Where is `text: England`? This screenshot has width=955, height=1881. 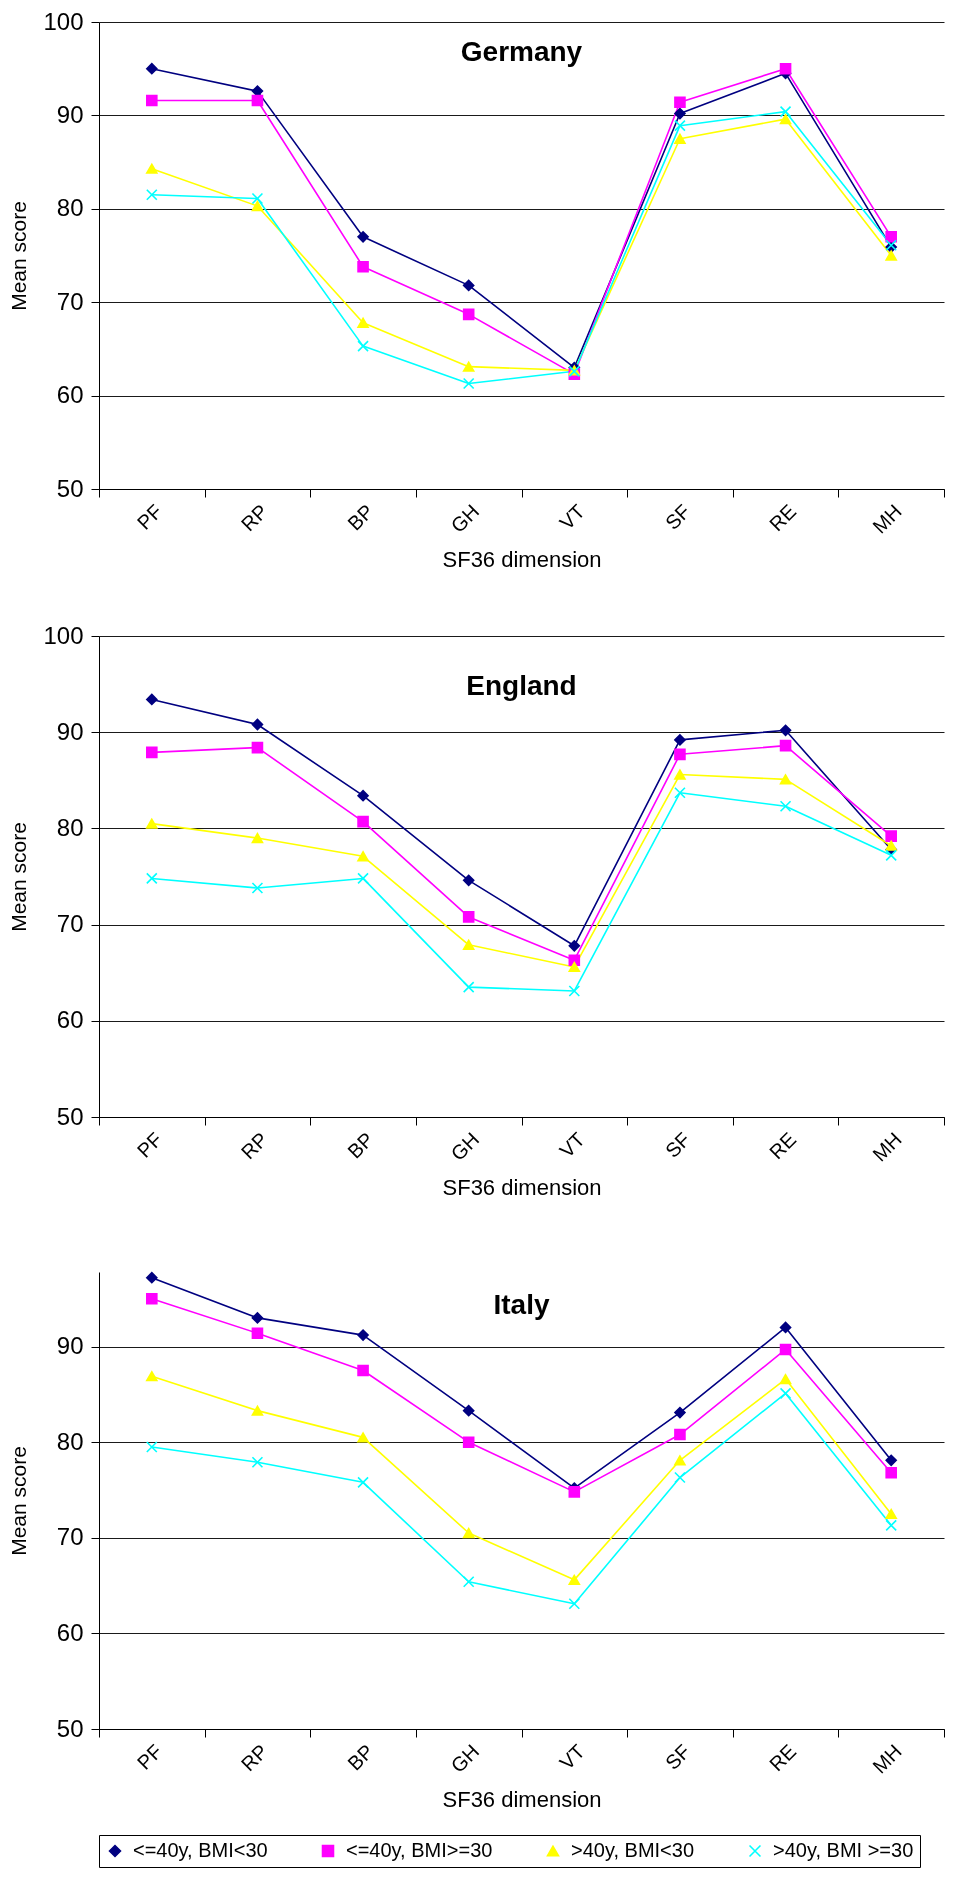
text: England is located at coordinates (521, 685).